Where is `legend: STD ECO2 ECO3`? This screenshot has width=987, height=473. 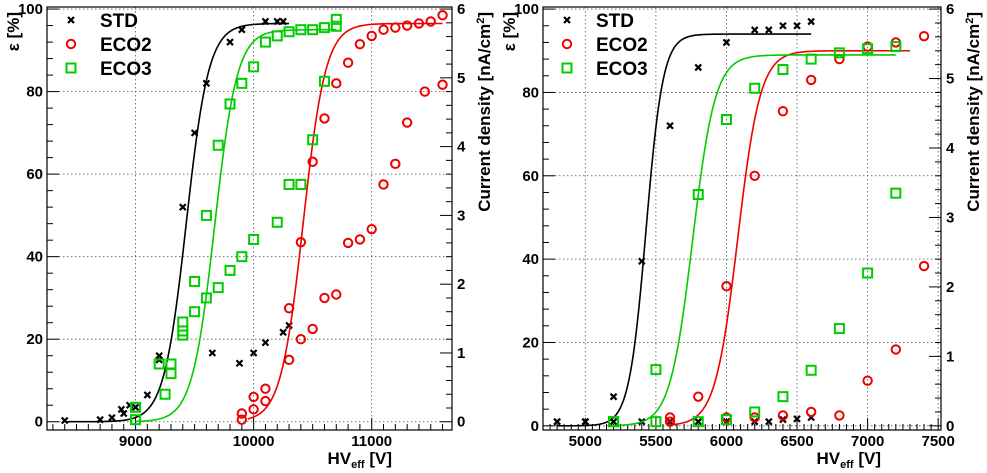
legend: STD ECO2 ECO3 is located at coordinates (604, 45).